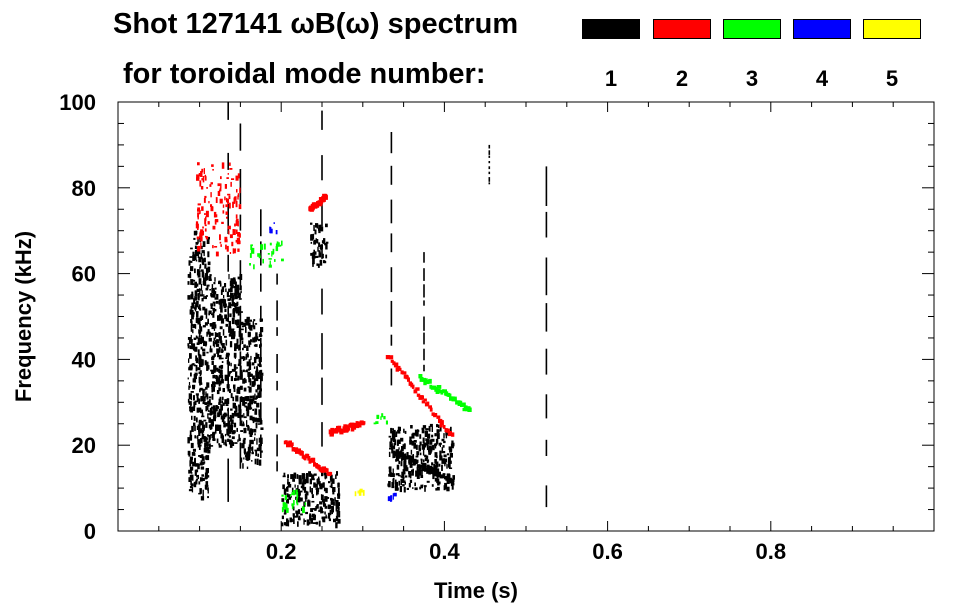 This screenshot has width=963, height=615. I want to click on mode-2-track-point, so click(313, 460).